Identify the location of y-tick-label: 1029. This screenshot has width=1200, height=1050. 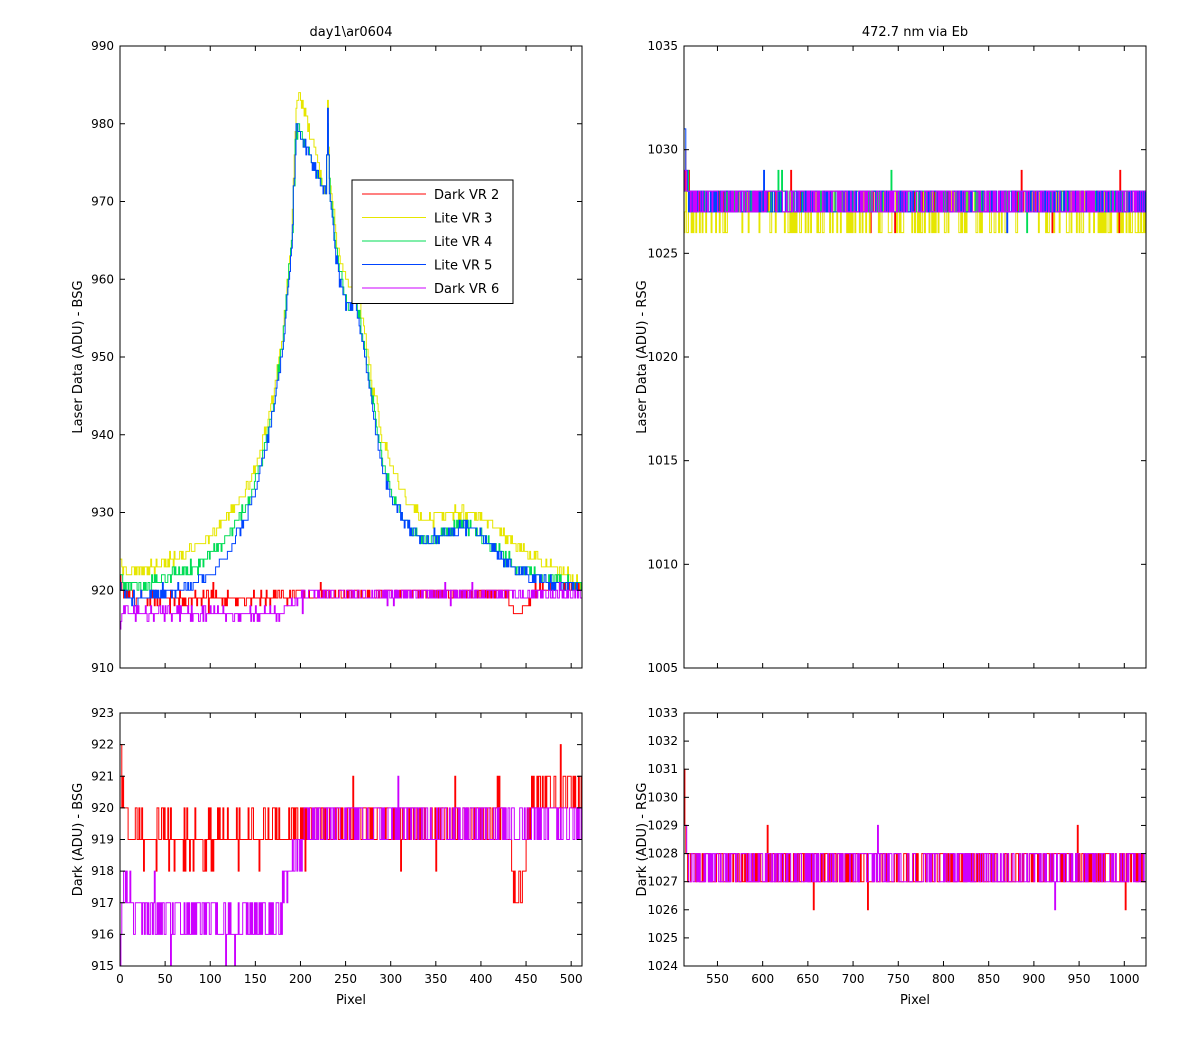
(662, 825).